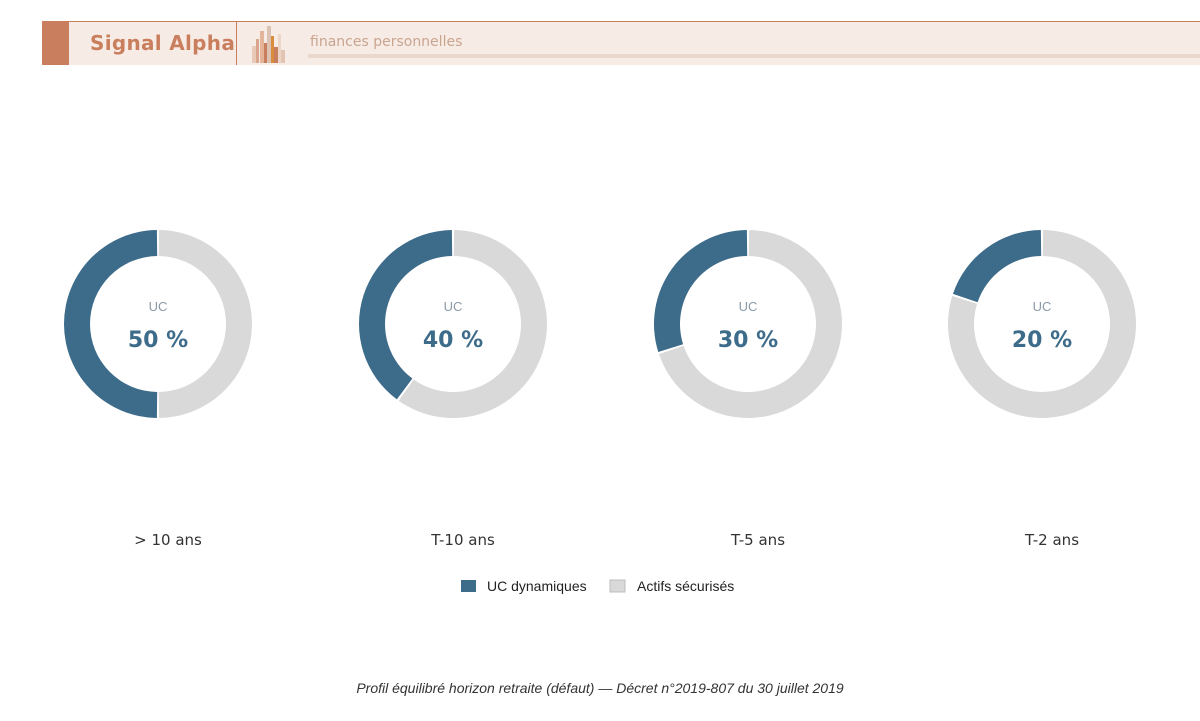 The image size is (1200, 721). What do you see at coordinates (236, 43) in the screenshot?
I see `banner-divider` at bounding box center [236, 43].